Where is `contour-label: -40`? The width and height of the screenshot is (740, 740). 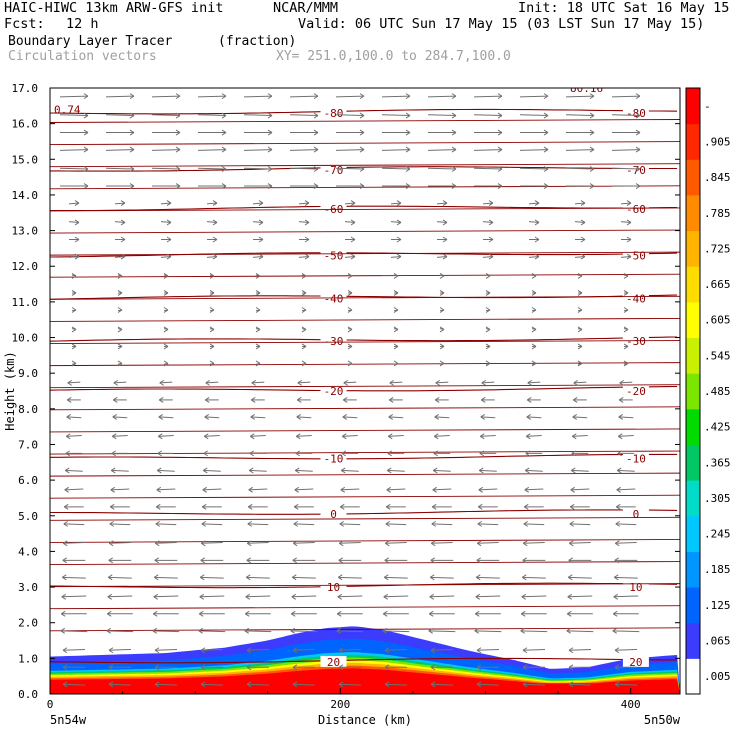 contour-label: -40 is located at coordinates (334, 298).